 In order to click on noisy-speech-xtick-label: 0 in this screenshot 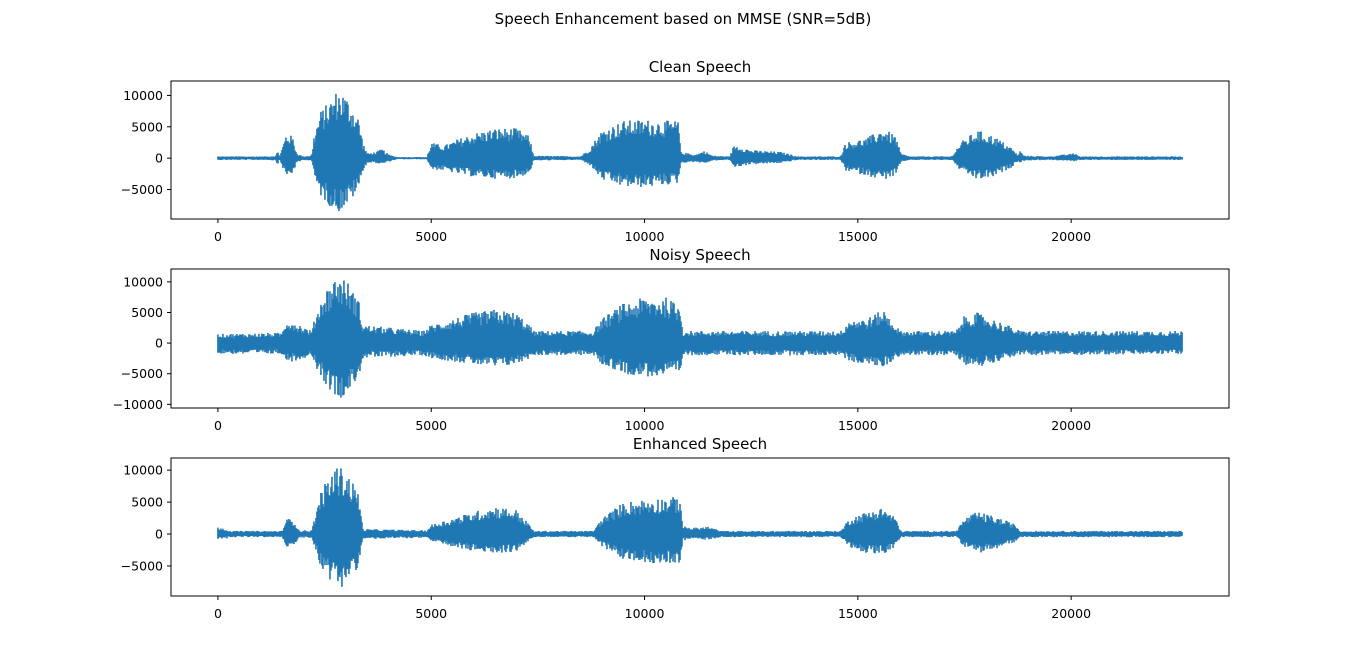, I will do `click(218, 425)`.